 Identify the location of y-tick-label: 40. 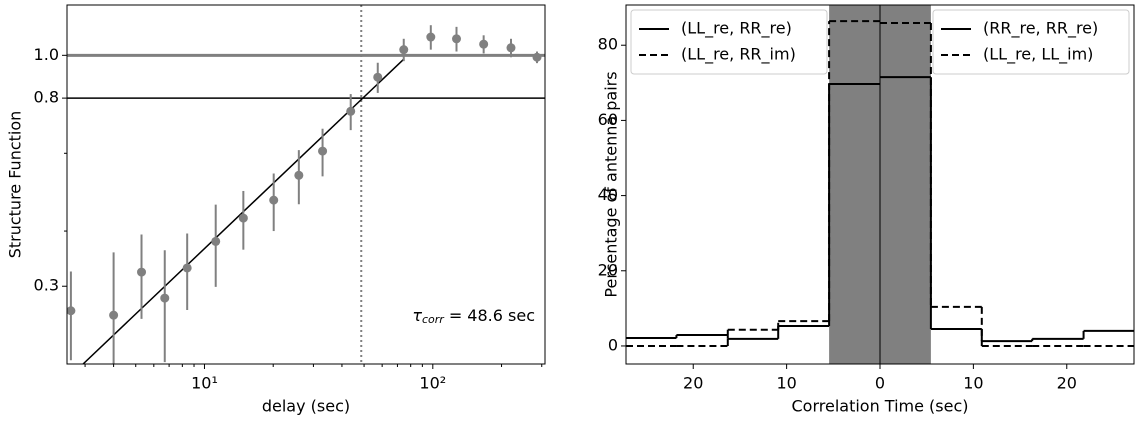
(608, 194).